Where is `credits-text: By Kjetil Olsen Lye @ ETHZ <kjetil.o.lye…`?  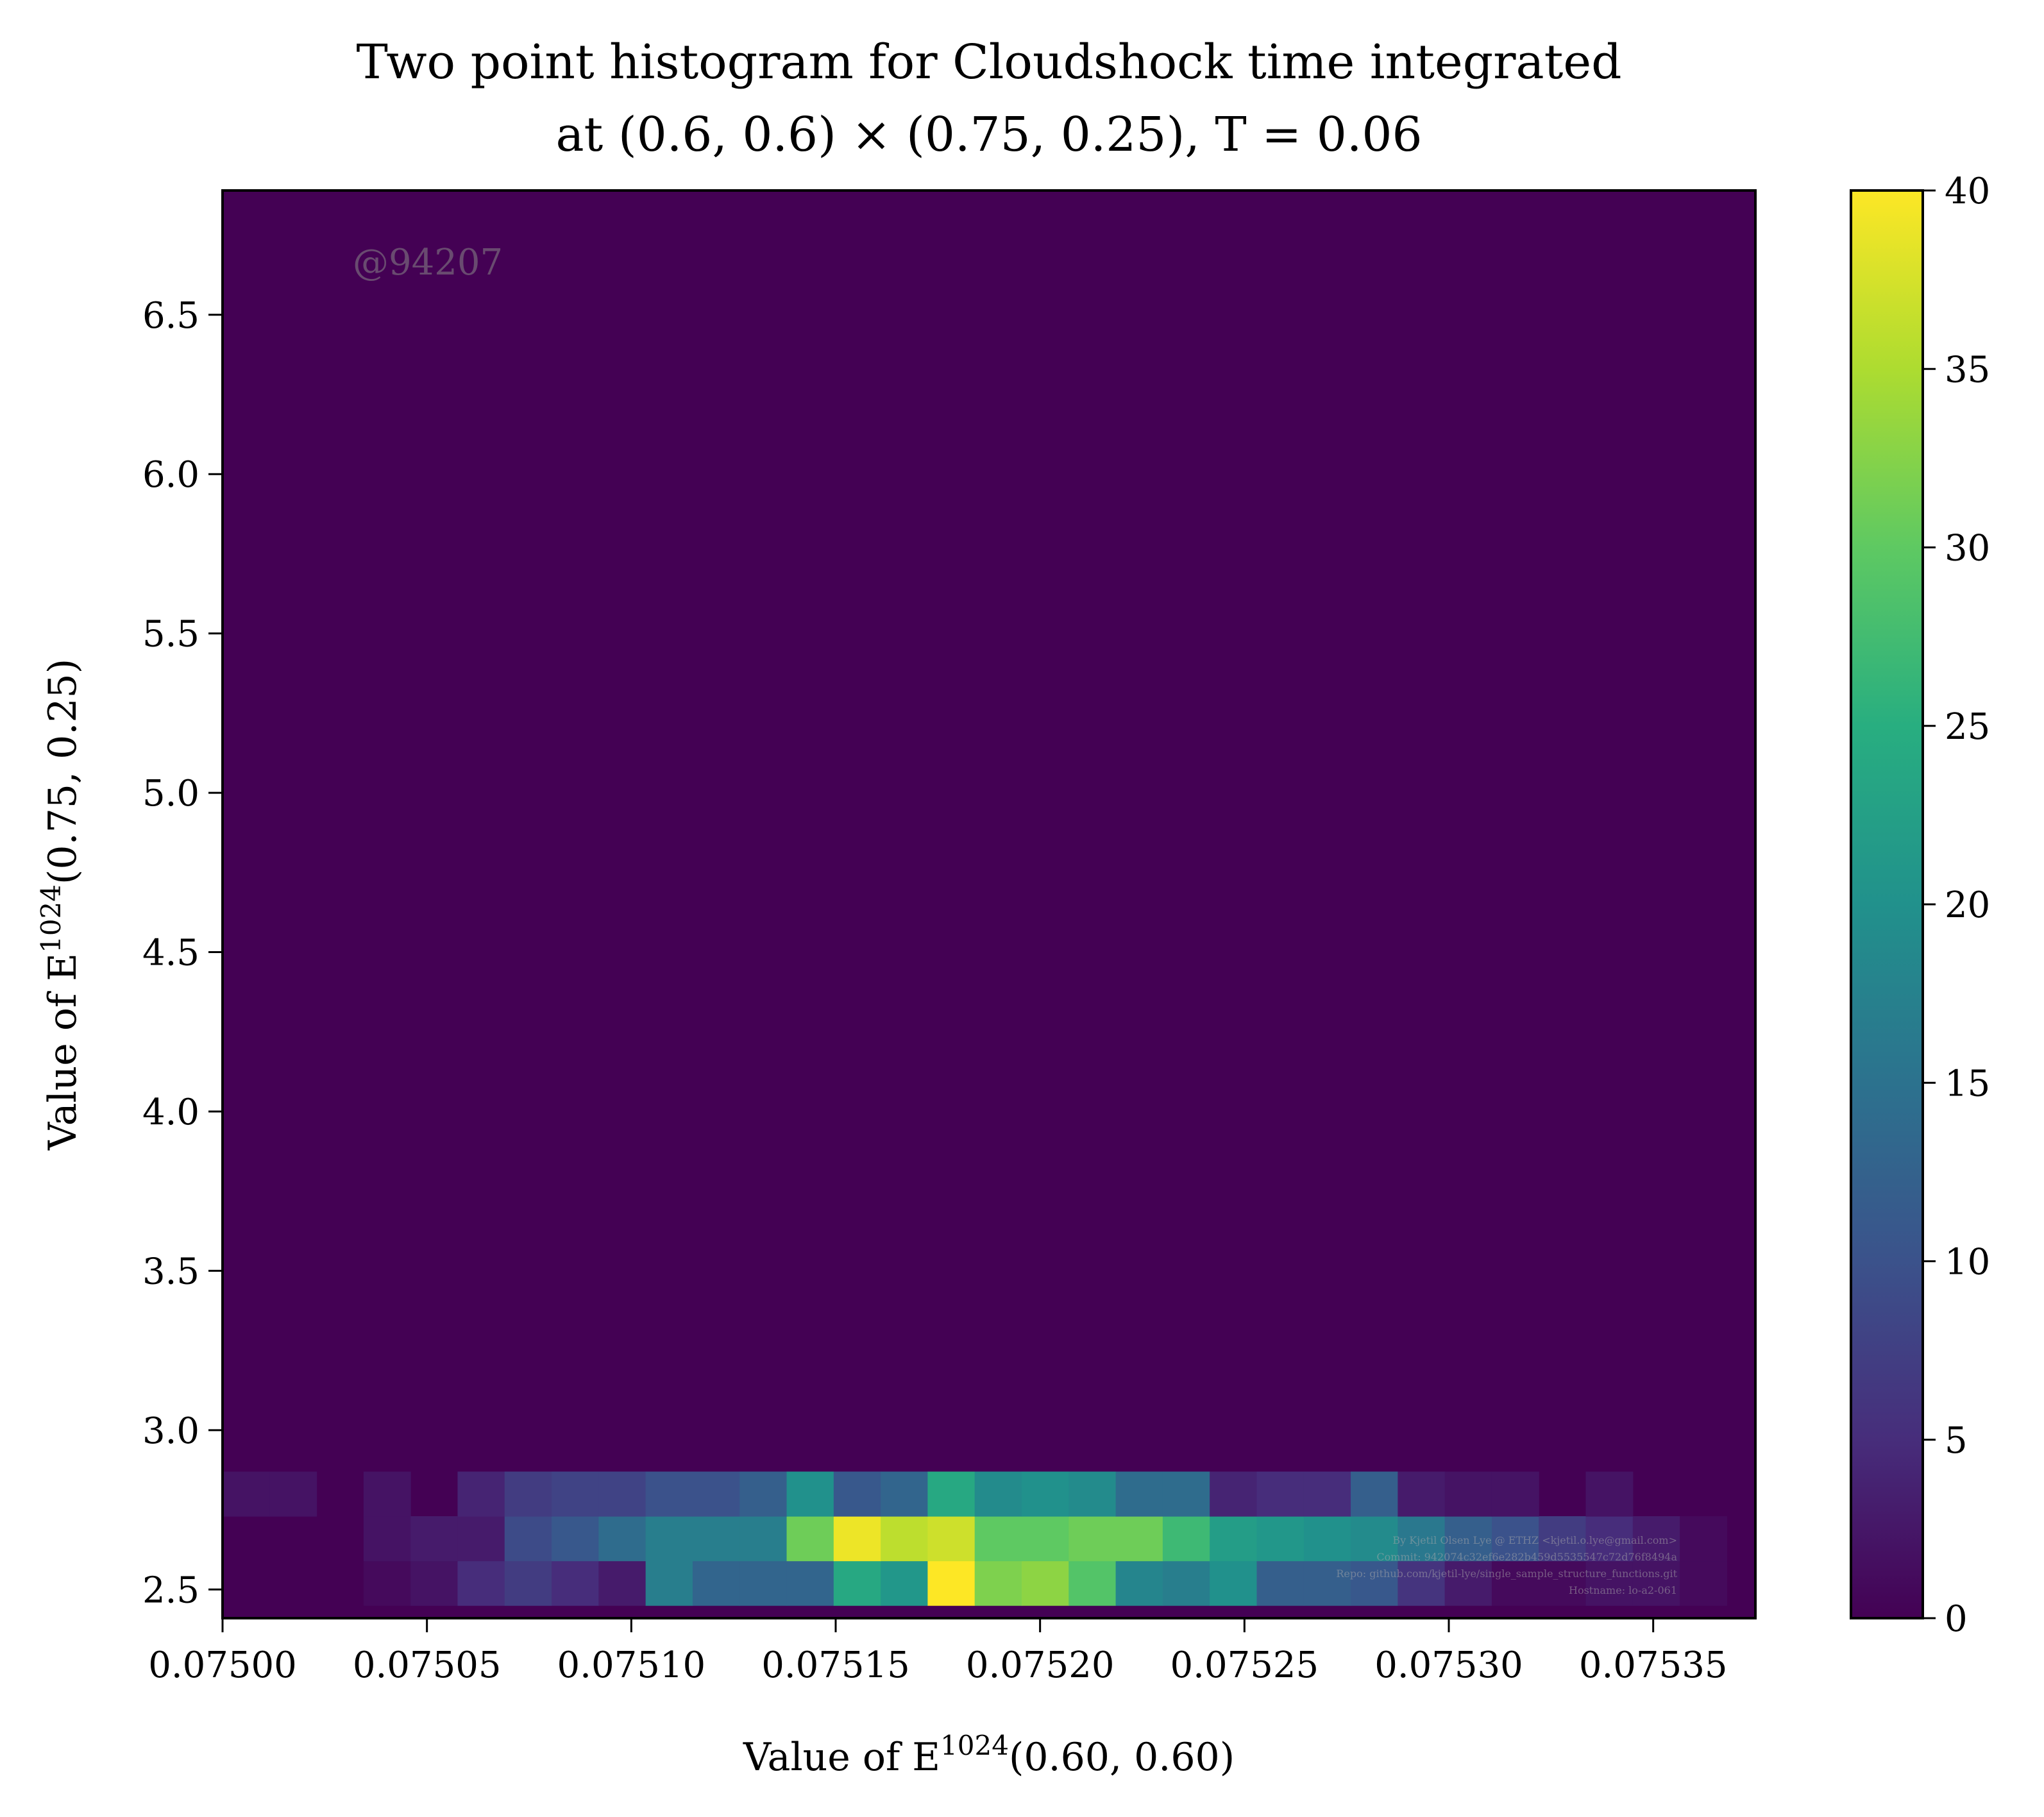 credits-text: By Kjetil Olsen Lye @ ETHZ <kjetil.o.lye… is located at coordinates (1506, 1565).